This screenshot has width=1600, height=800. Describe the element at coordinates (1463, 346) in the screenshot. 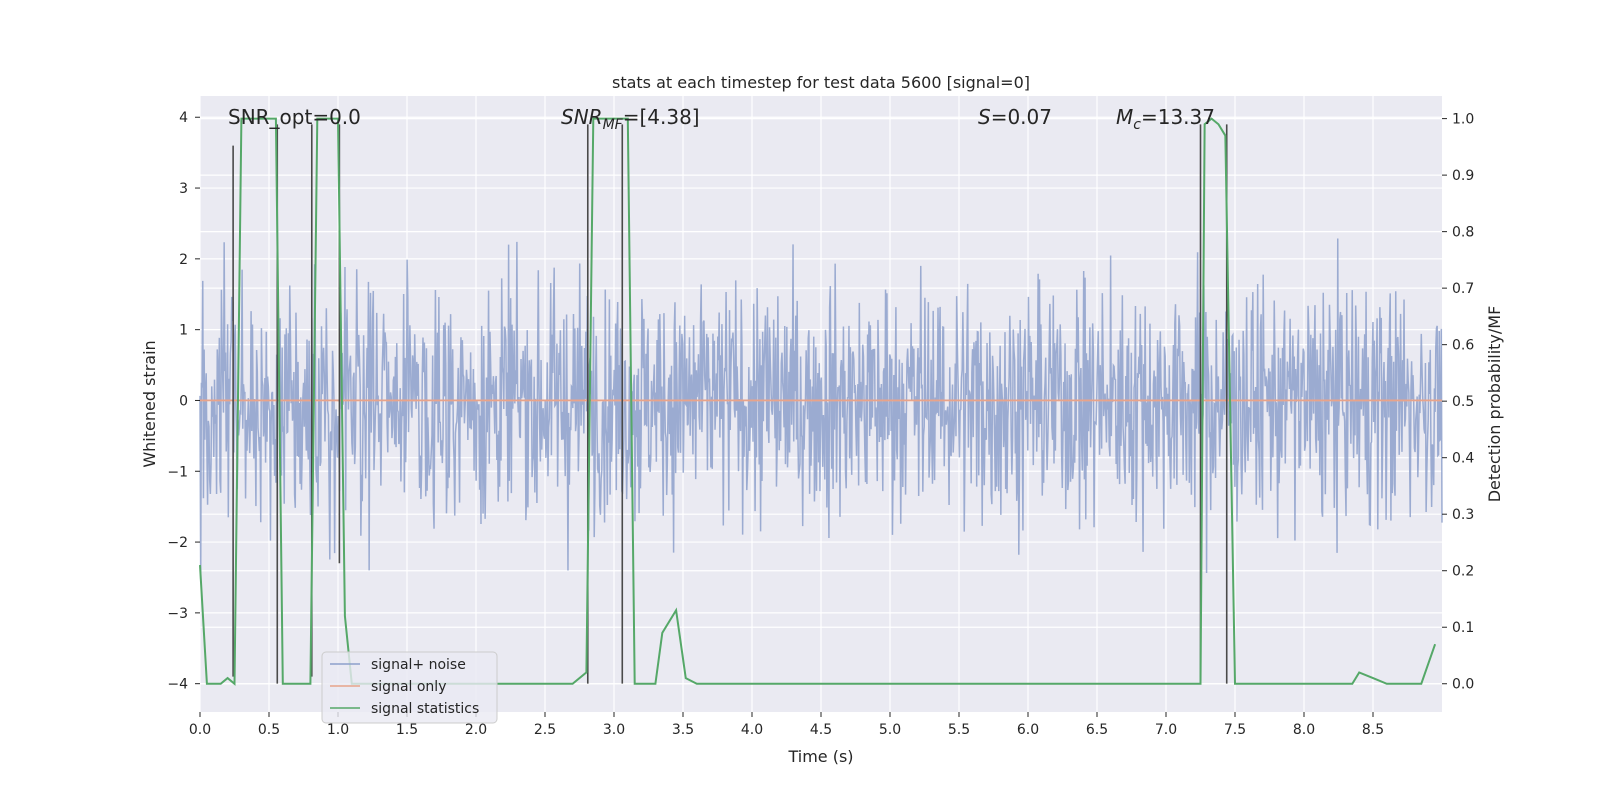

I see `y-tick-label-right: 0.6` at that location.